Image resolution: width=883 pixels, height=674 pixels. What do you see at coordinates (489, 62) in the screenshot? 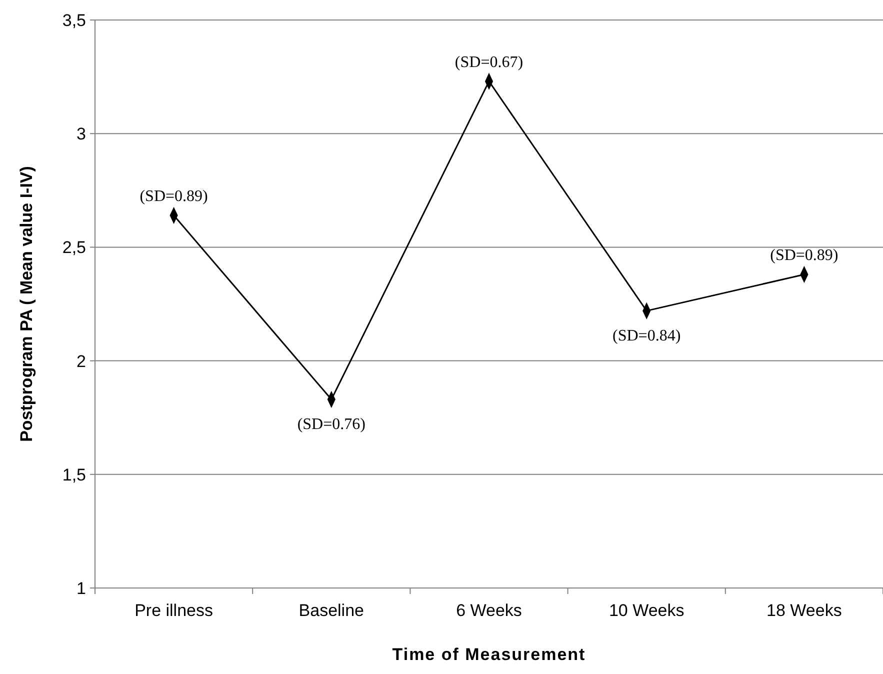
I see `annotation: (SD=0.67)` at bounding box center [489, 62].